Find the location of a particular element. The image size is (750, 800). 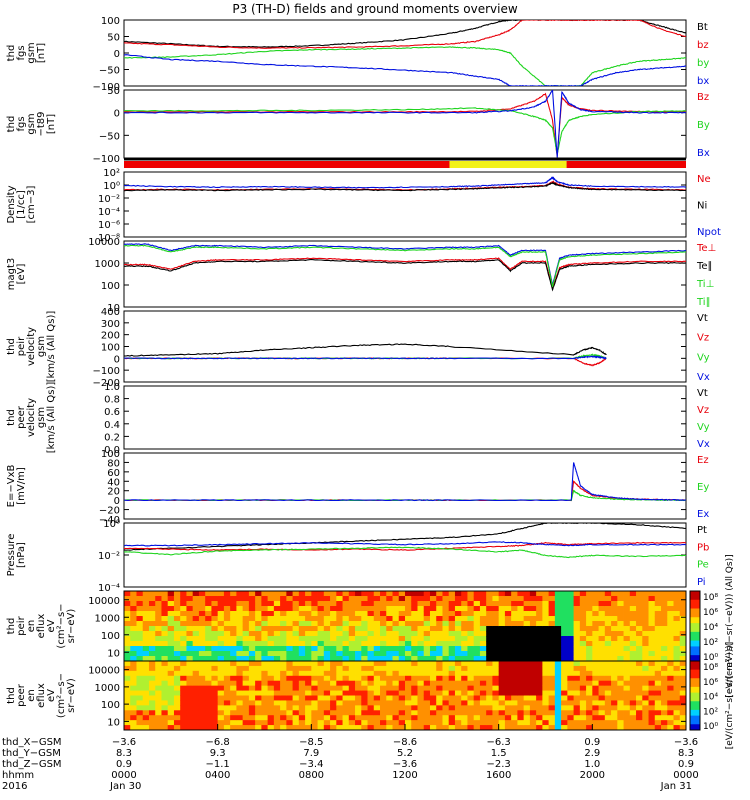

panel-9-colorbar-step is located at coordinates (695, 619).